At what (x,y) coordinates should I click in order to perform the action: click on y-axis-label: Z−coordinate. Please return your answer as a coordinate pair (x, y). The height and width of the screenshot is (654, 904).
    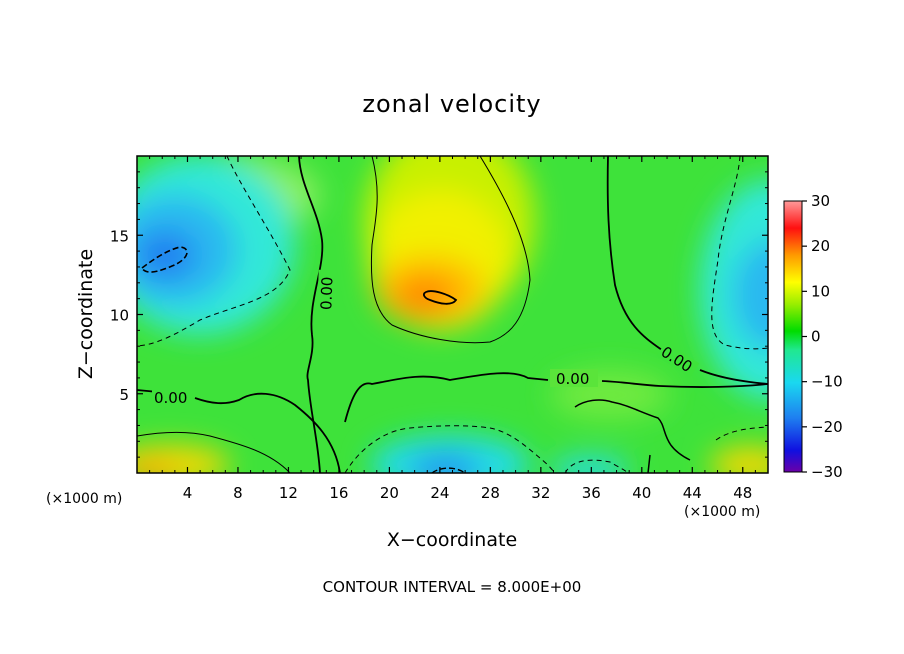
    Looking at the image, I should click on (86, 314).